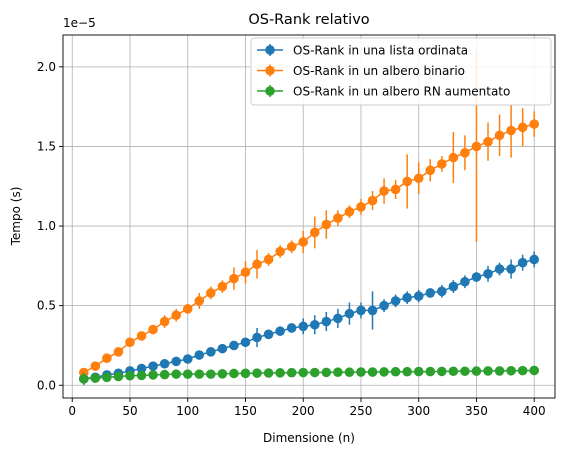 The width and height of the screenshot is (567, 455). Describe the element at coordinates (46, 67) in the screenshot. I see `y-tick-label: 2.0` at that location.